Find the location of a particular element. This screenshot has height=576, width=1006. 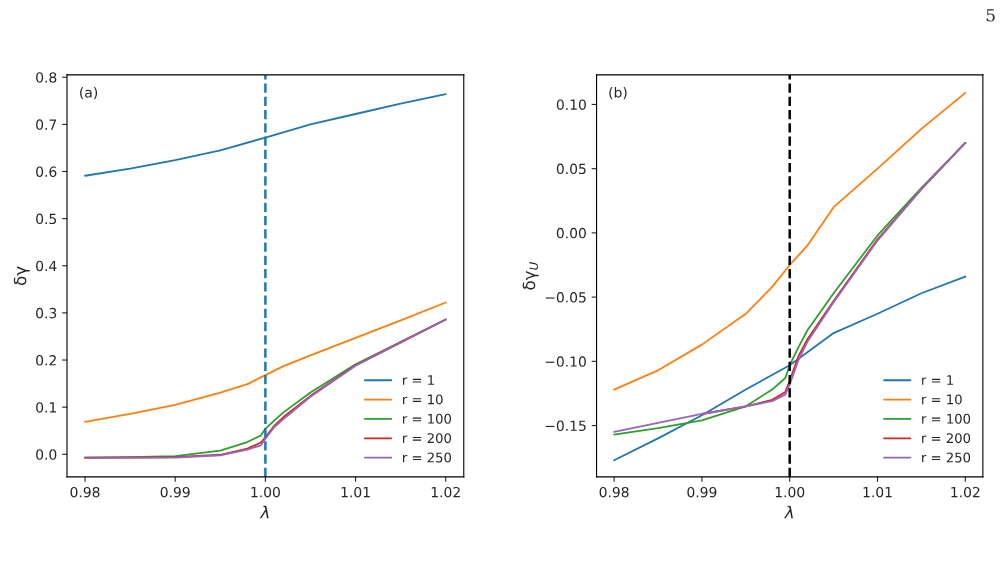

y-tick-label: 0.1 is located at coordinates (46, 407).